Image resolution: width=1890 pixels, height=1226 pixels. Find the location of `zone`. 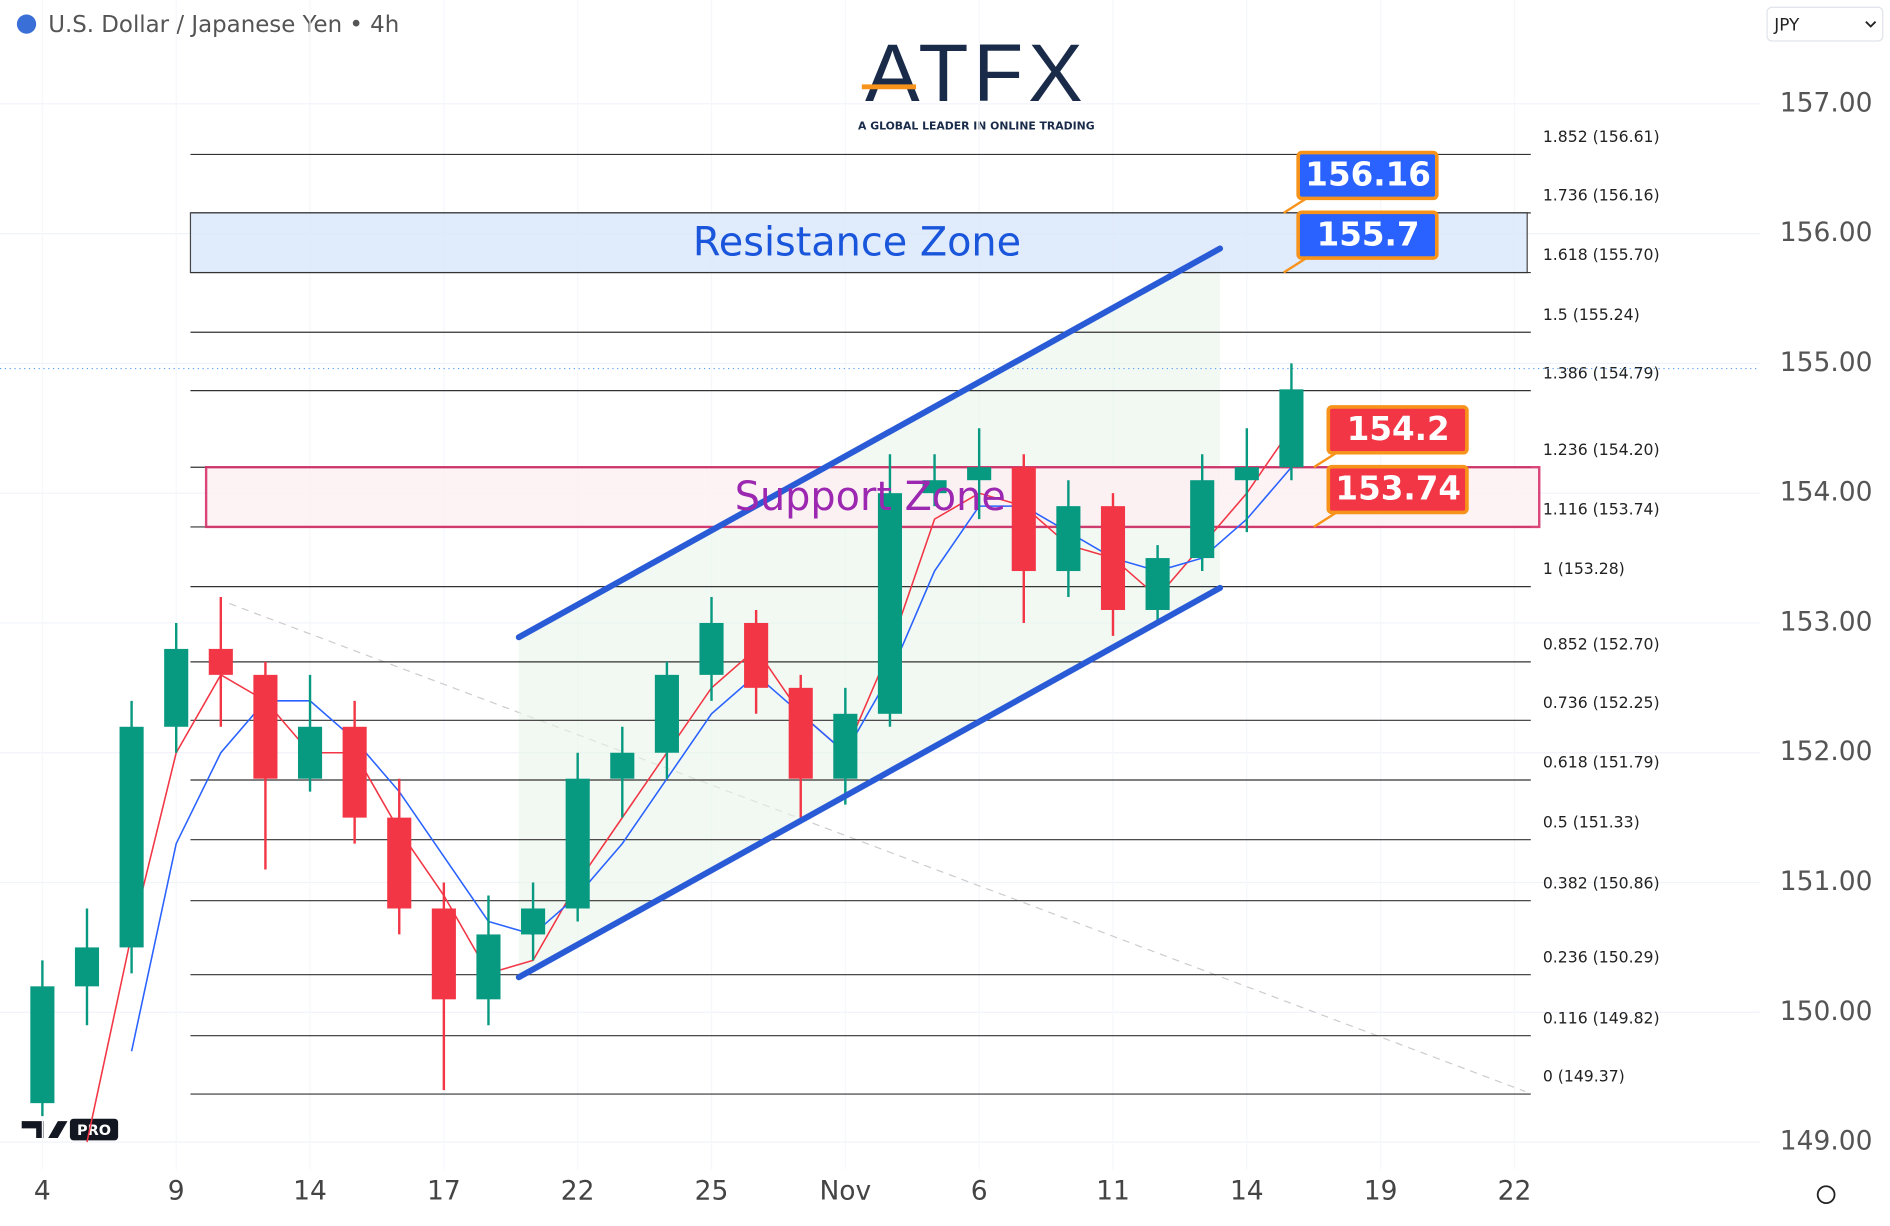

zone is located at coordinates (872, 497).